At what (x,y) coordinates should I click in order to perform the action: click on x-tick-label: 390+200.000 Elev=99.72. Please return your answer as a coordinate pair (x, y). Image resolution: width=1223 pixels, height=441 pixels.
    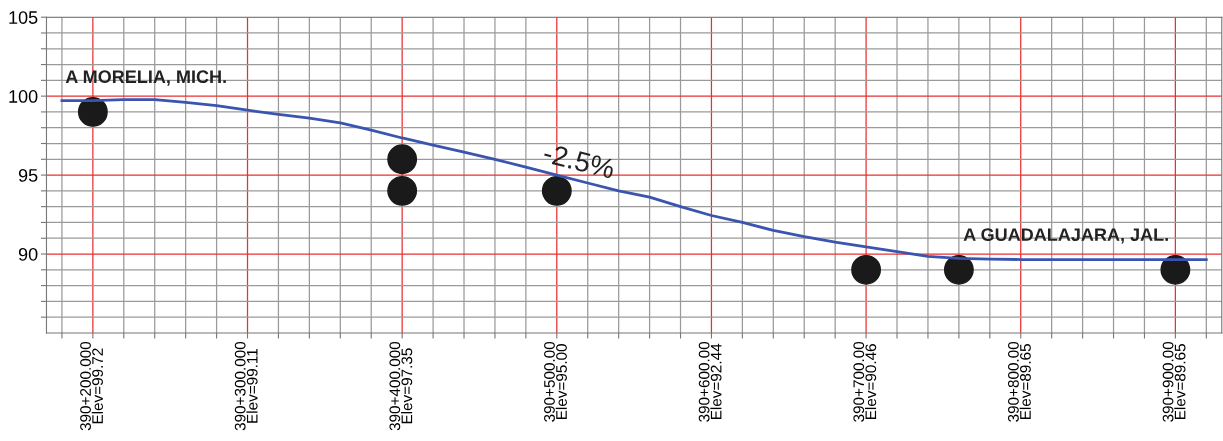
    Looking at the image, I should click on (91, 386).